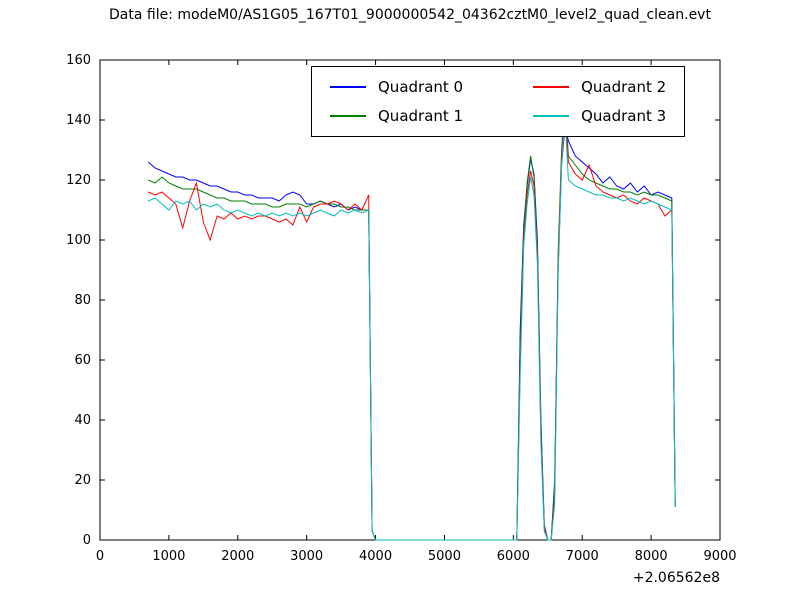 Image resolution: width=800 pixels, height=600 pixels. I want to click on y-tick-label: 80, so click(82, 300).